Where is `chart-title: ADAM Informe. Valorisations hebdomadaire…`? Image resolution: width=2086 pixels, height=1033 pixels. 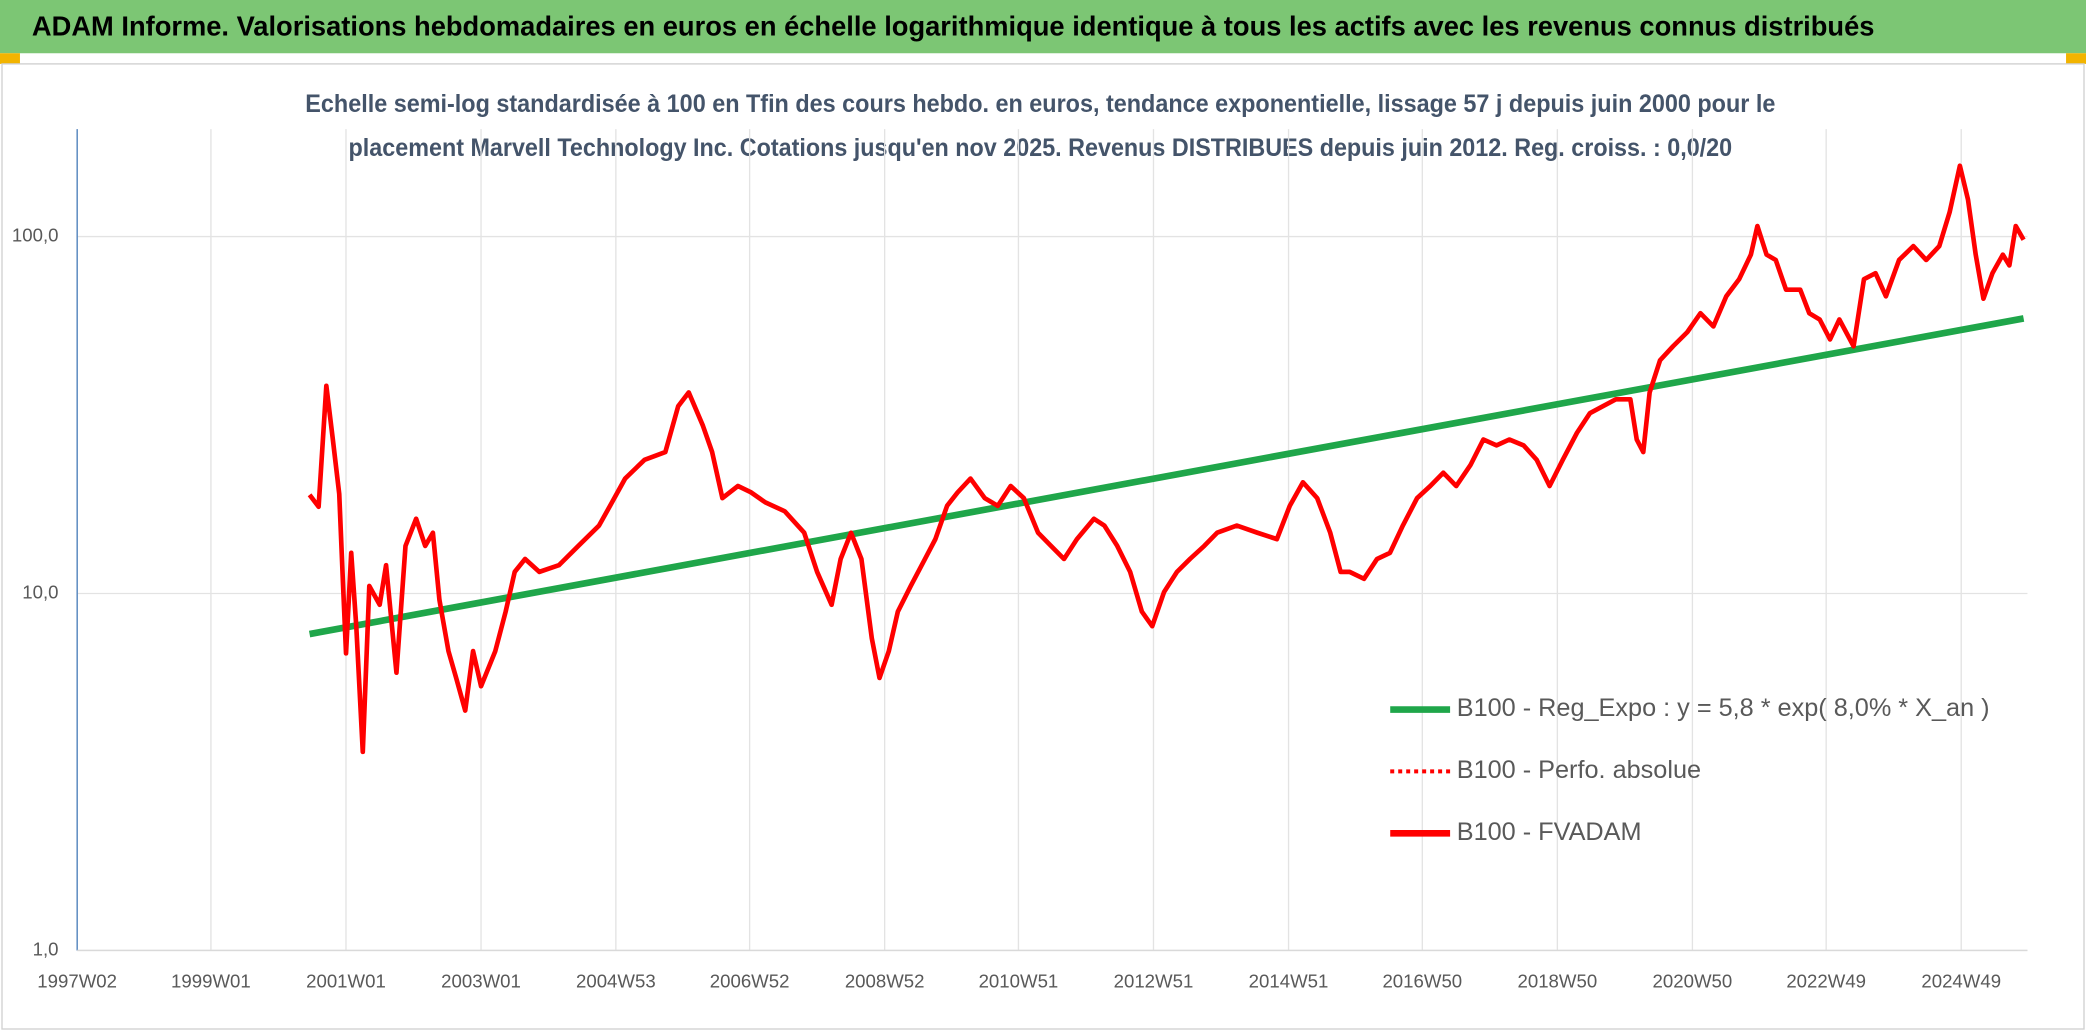
chart-title: ADAM Informe. Valorisations hebdomadaire… is located at coordinates (953, 25).